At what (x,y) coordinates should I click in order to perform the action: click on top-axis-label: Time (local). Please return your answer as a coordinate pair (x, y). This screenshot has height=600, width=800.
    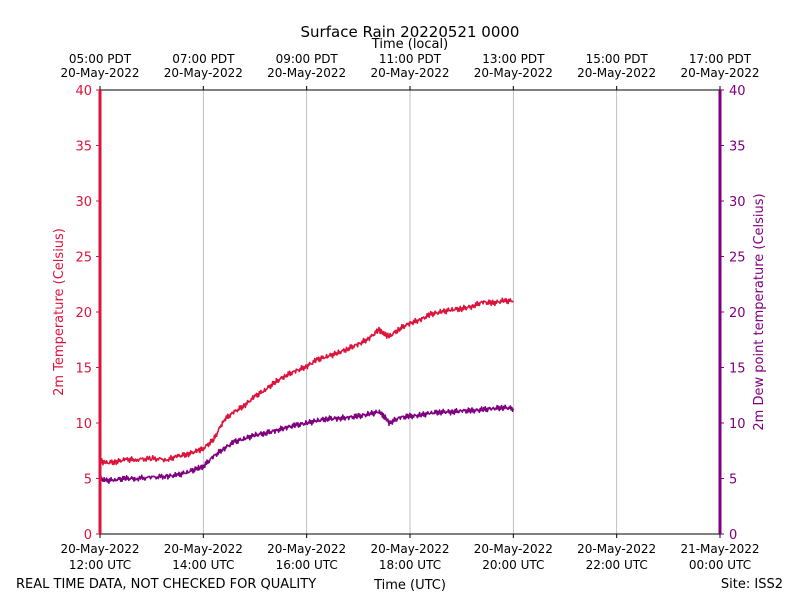
    Looking at the image, I should click on (409, 44).